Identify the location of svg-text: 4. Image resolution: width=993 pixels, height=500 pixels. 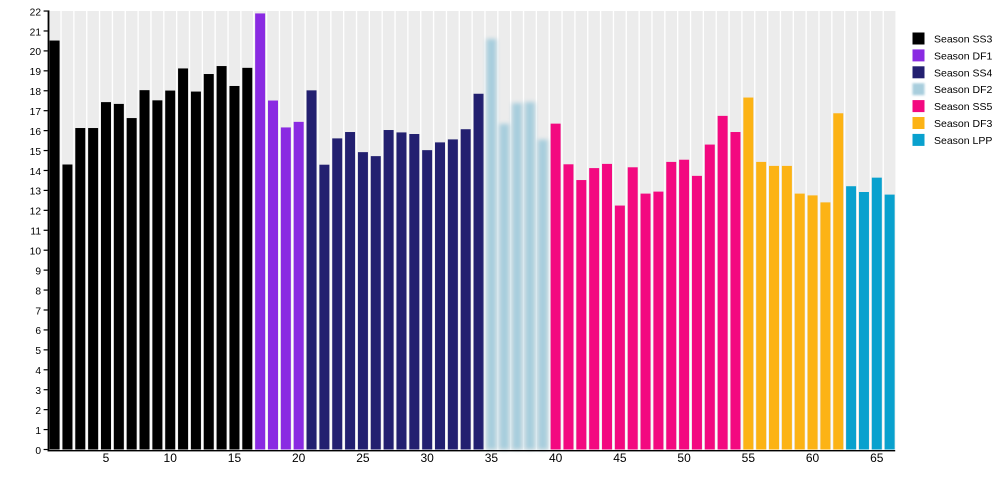
(38, 371).